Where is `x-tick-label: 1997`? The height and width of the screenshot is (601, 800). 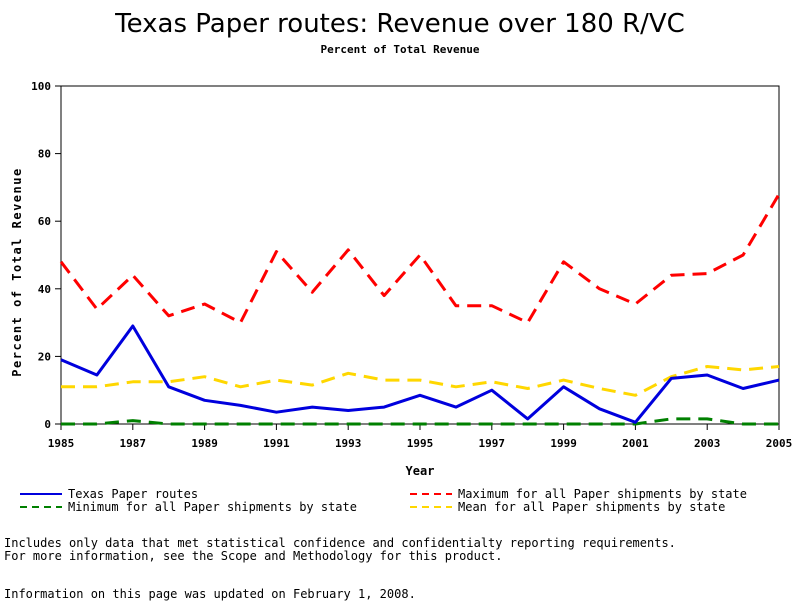
x-tick-label: 1997 is located at coordinates (492, 443).